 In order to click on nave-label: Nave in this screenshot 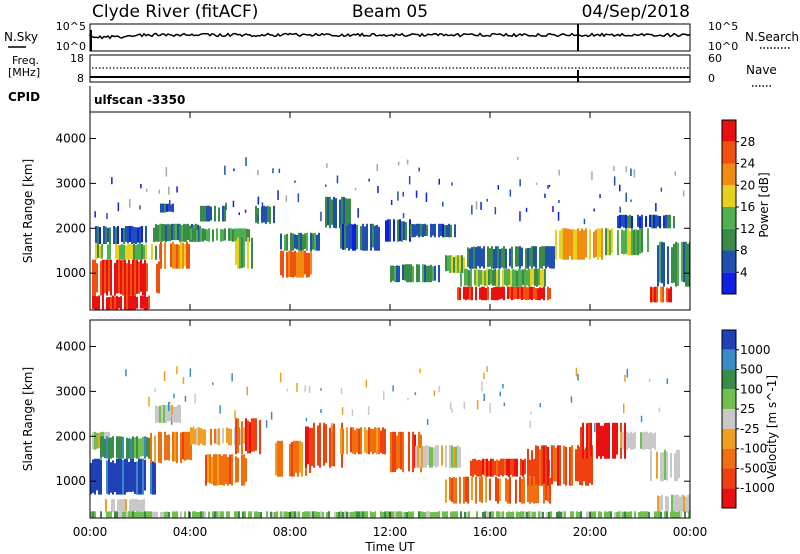, I will do `click(761, 70)`.